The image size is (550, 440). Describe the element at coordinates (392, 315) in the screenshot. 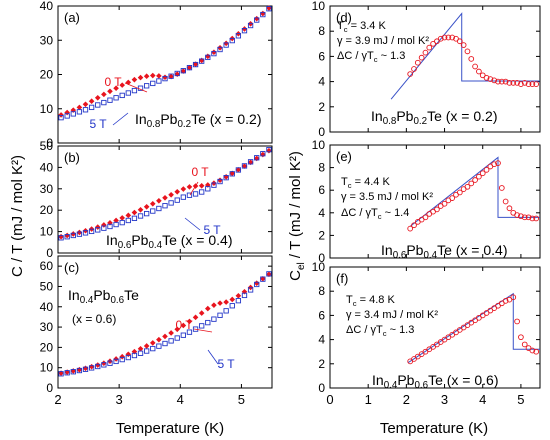

I see `annotation: γ = 3.4 mJ / mol K²` at that location.